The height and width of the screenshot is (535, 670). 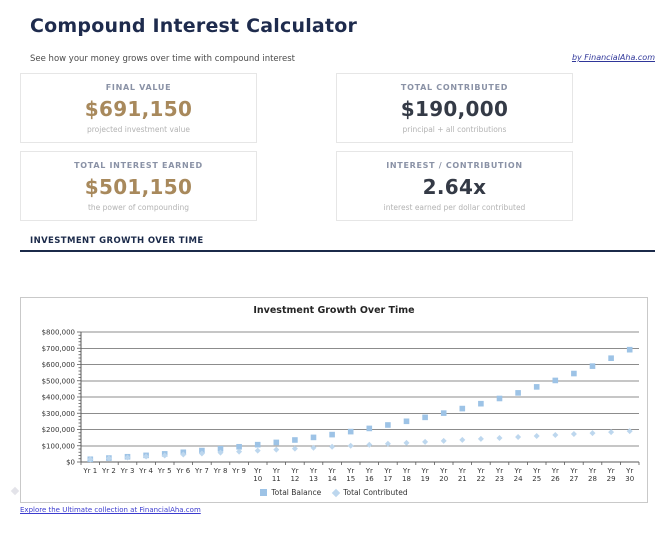 I want to click on svg-text: $700,000, so click(x=58, y=349).